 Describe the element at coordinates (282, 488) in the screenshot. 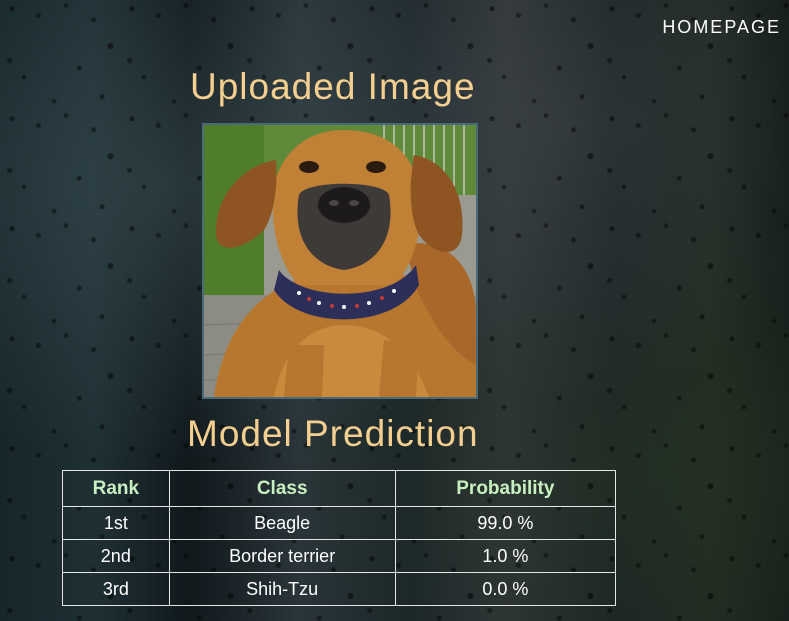

I see `column-header-class: Class` at that location.